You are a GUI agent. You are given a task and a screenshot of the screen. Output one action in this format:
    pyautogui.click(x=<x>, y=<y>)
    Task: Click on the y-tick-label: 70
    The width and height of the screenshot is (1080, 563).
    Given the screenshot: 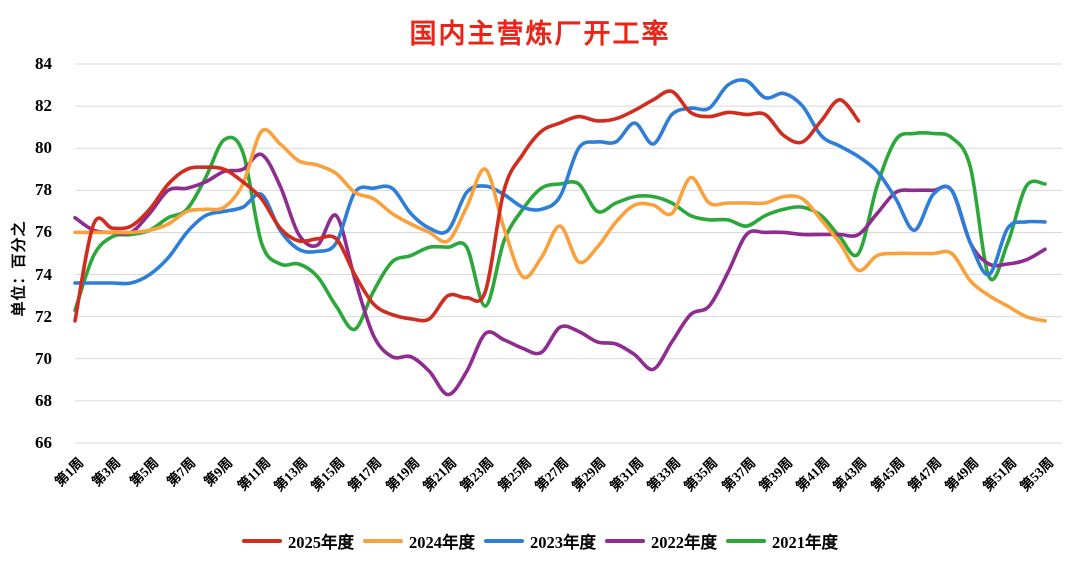 What is the action you would take?
    pyautogui.click(x=43, y=358)
    